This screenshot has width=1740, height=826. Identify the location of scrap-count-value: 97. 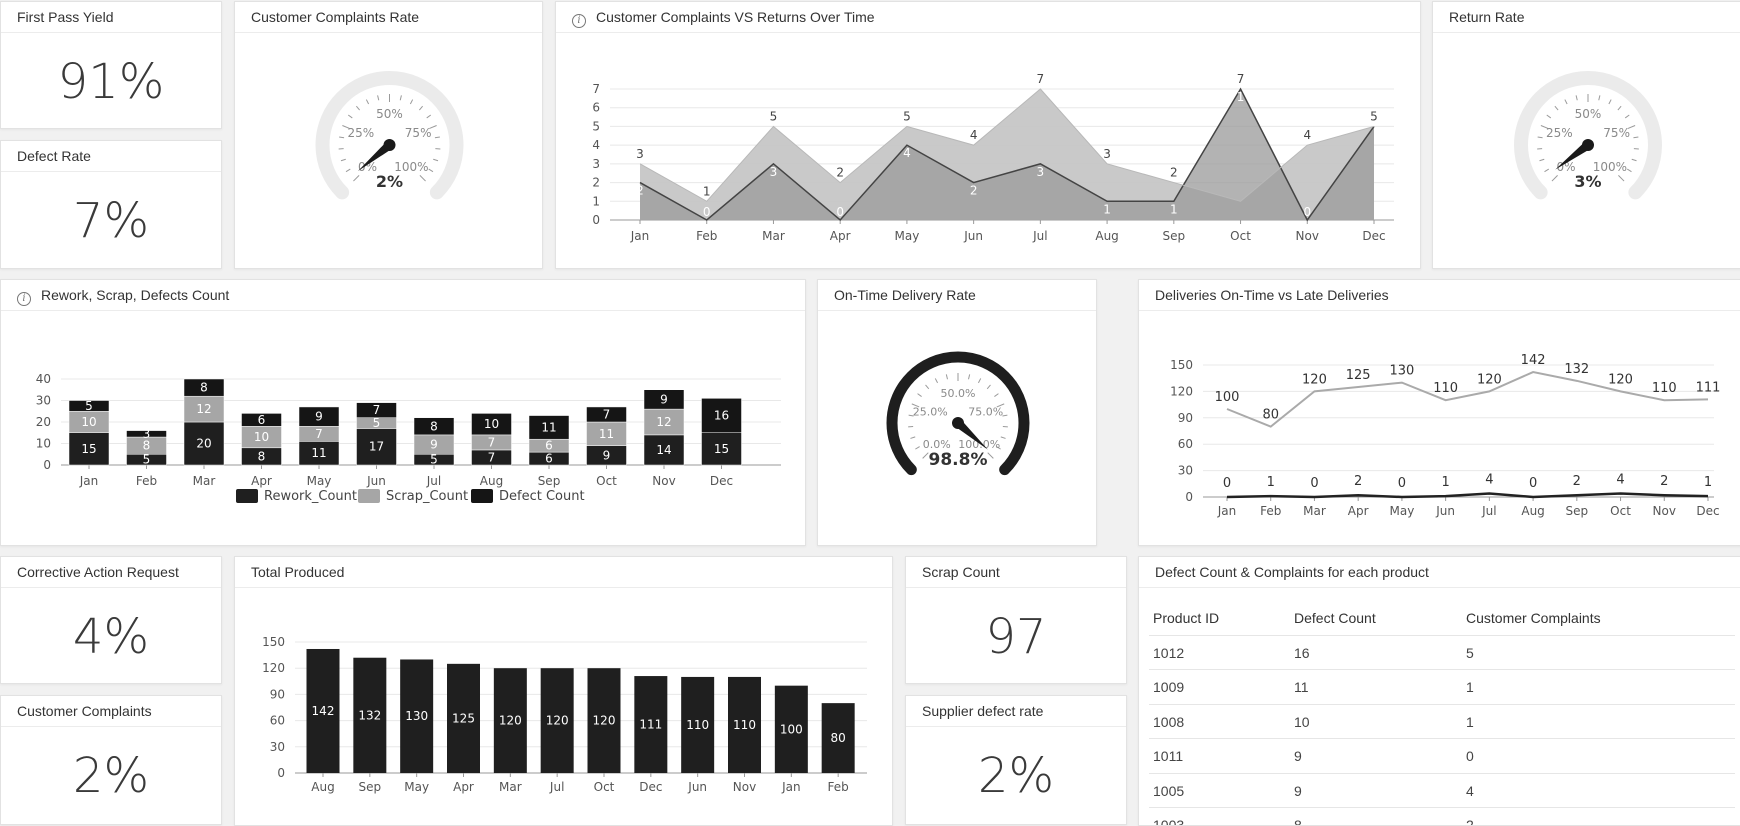
(1016, 637).